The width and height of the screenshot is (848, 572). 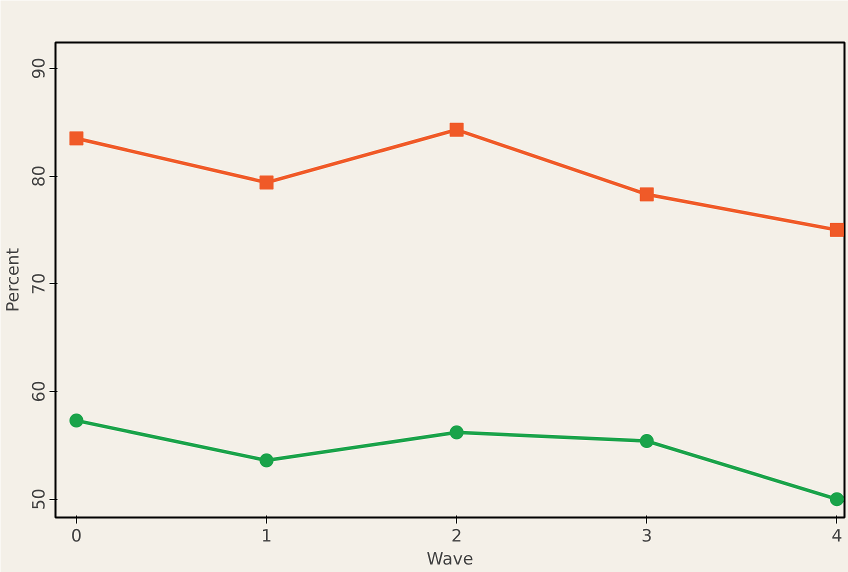 What do you see at coordinates (40, 176) in the screenshot?
I see `y-tick-label: 80` at bounding box center [40, 176].